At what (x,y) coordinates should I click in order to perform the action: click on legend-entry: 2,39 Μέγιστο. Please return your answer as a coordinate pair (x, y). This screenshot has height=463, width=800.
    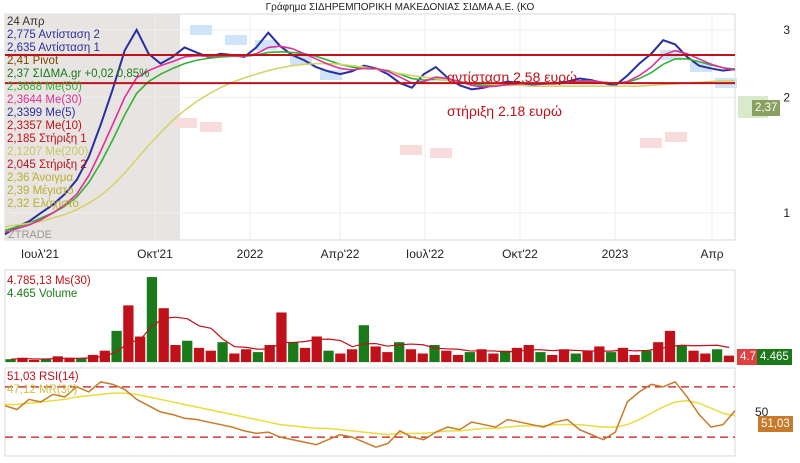
    Looking at the image, I should click on (40, 191).